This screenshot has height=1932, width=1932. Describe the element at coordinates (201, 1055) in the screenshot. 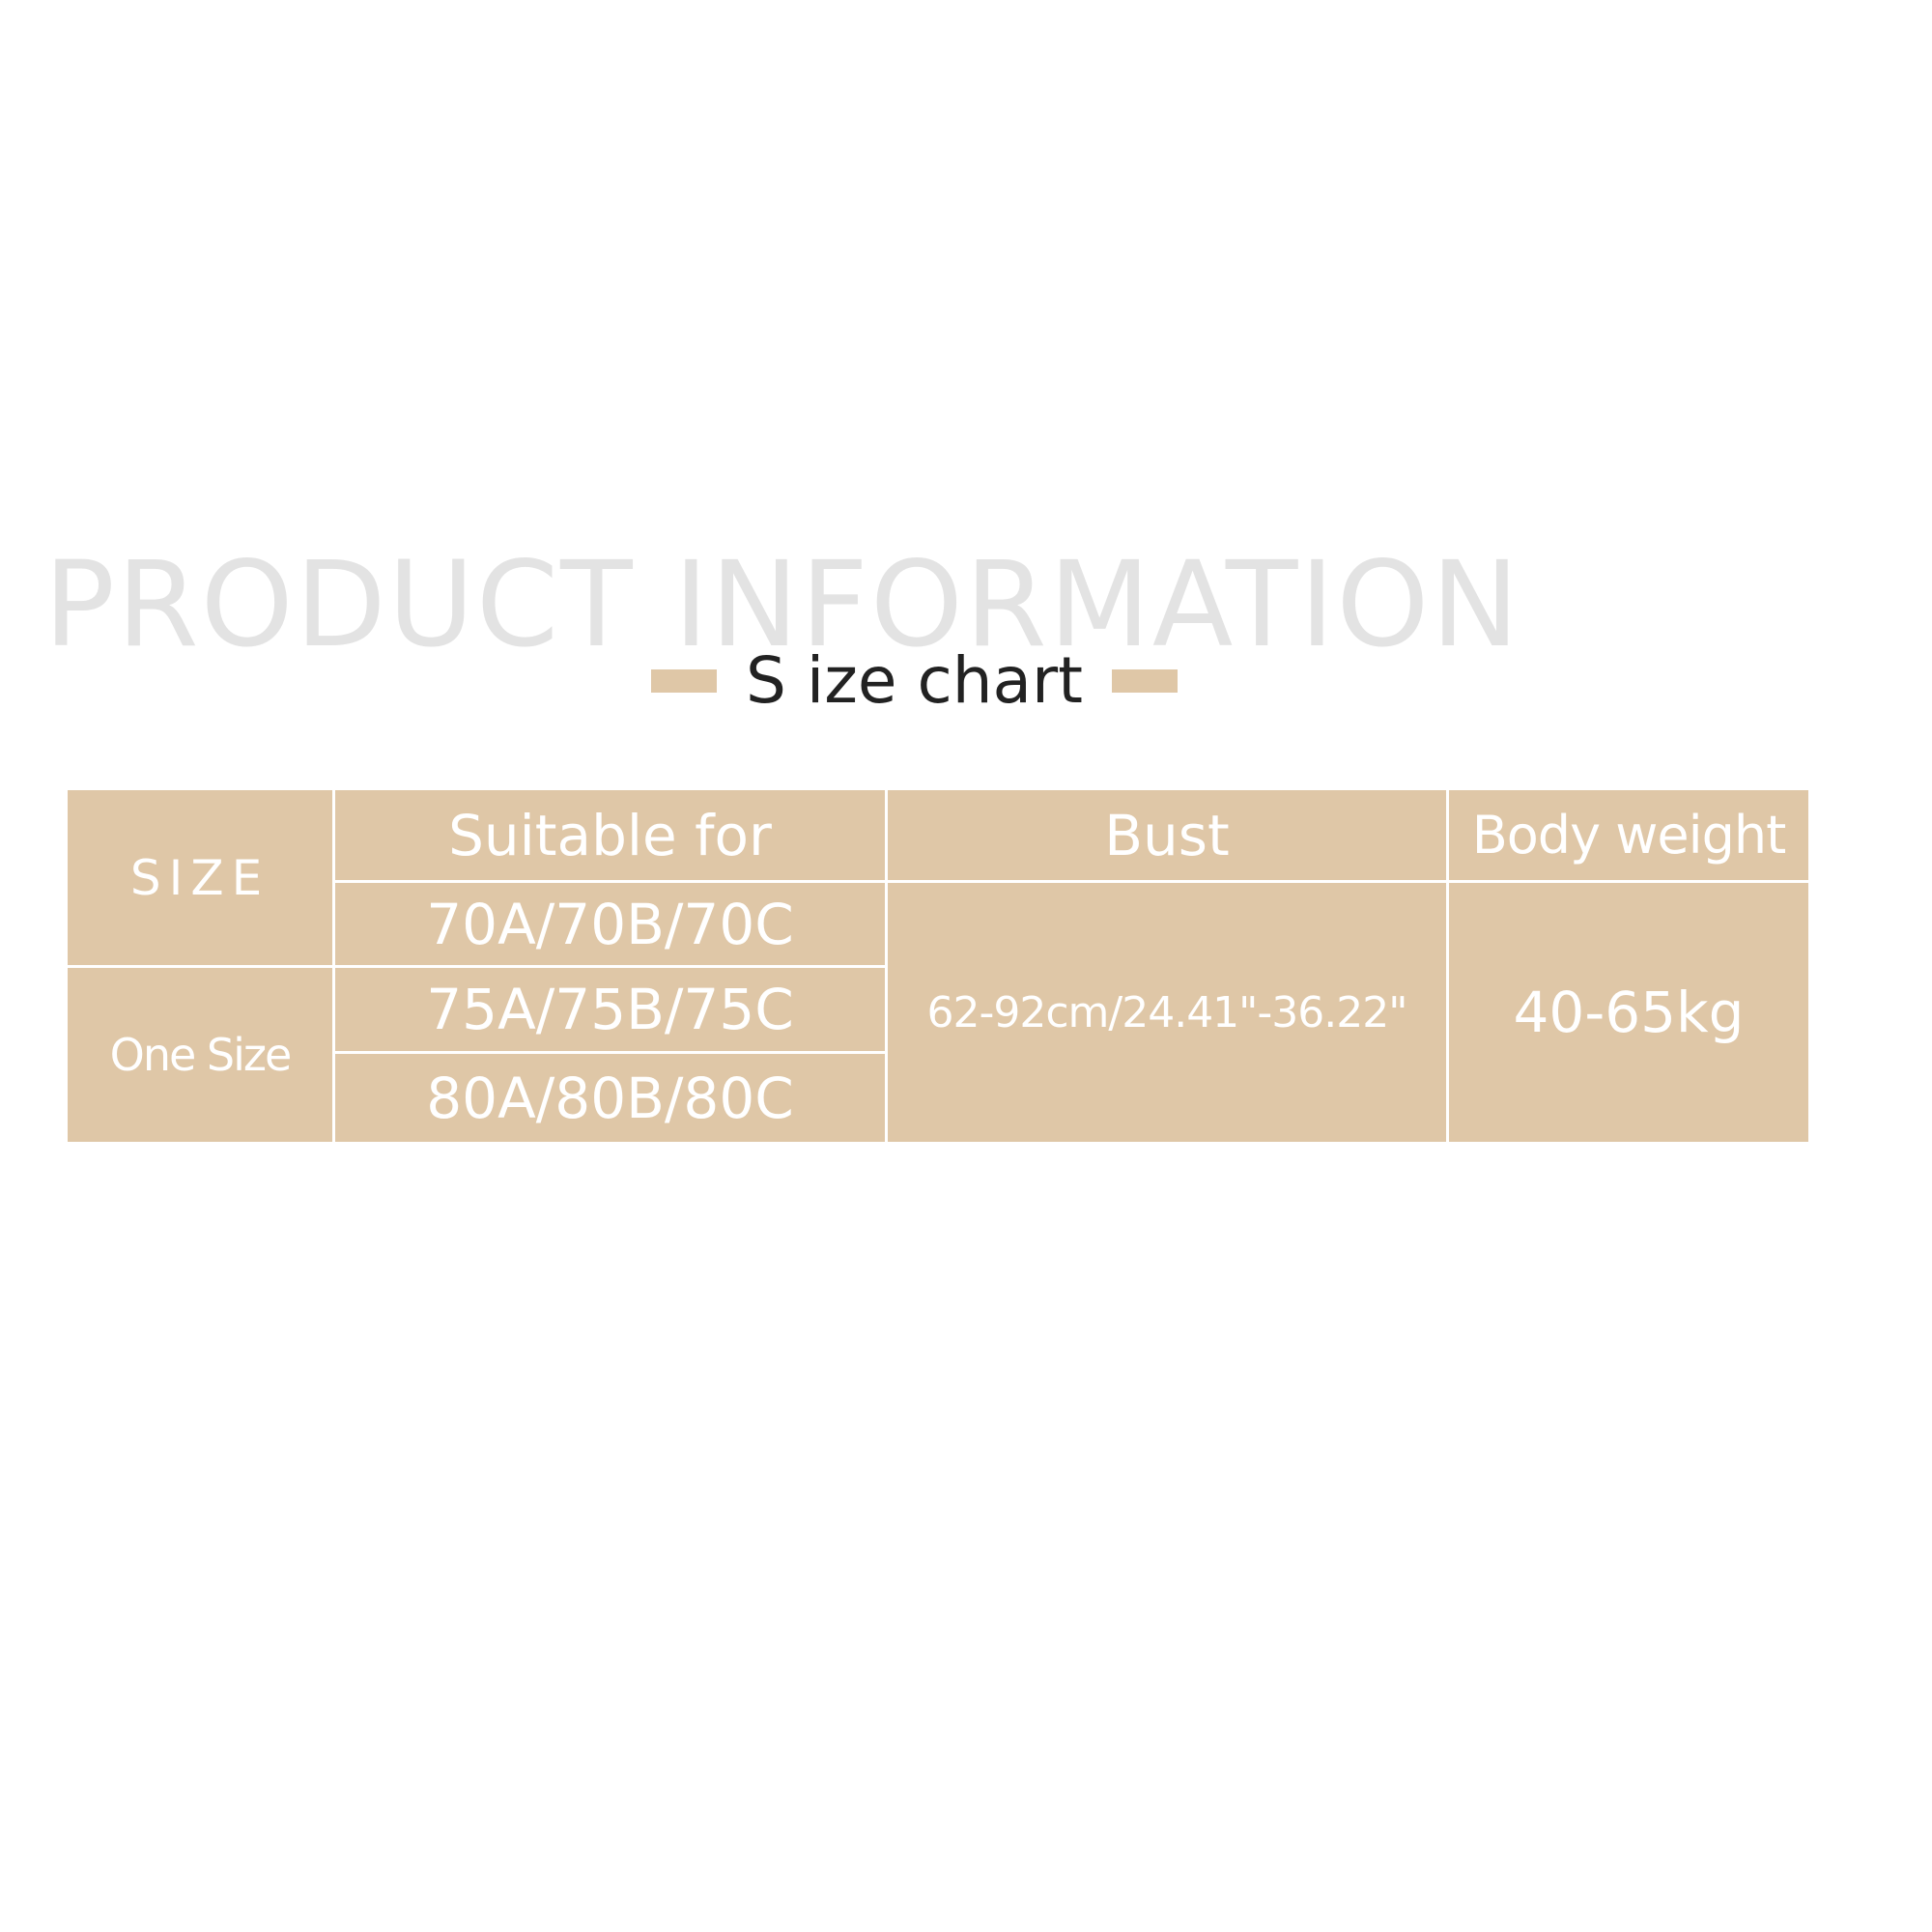

I see `size-value-cell: One Size` at that location.